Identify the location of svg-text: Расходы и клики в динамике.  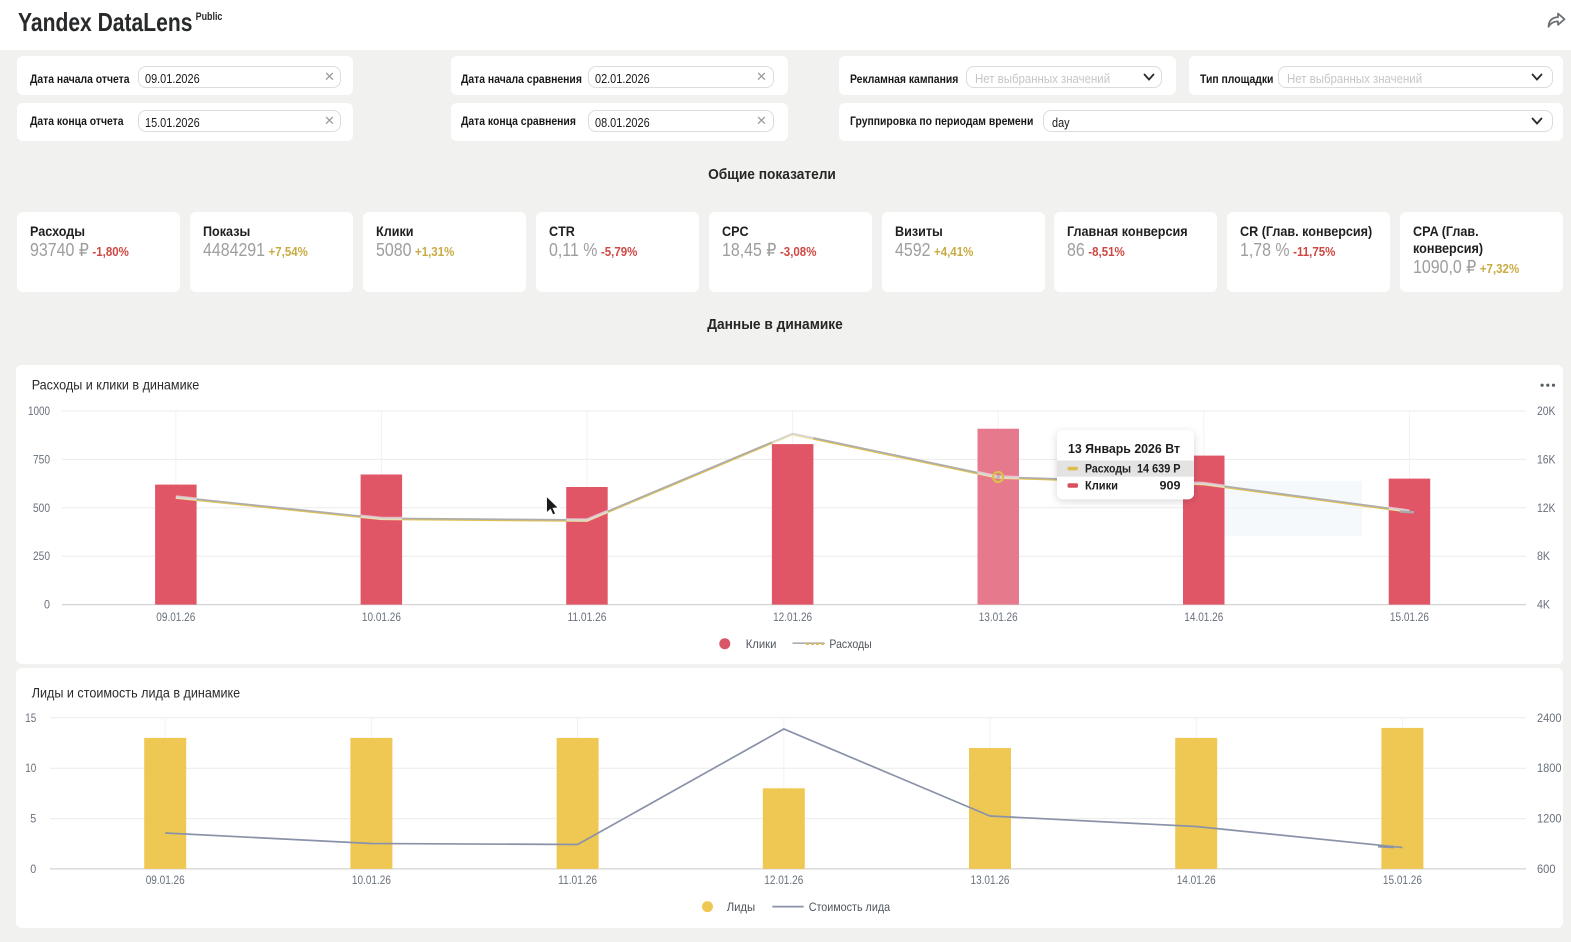
(116, 385).